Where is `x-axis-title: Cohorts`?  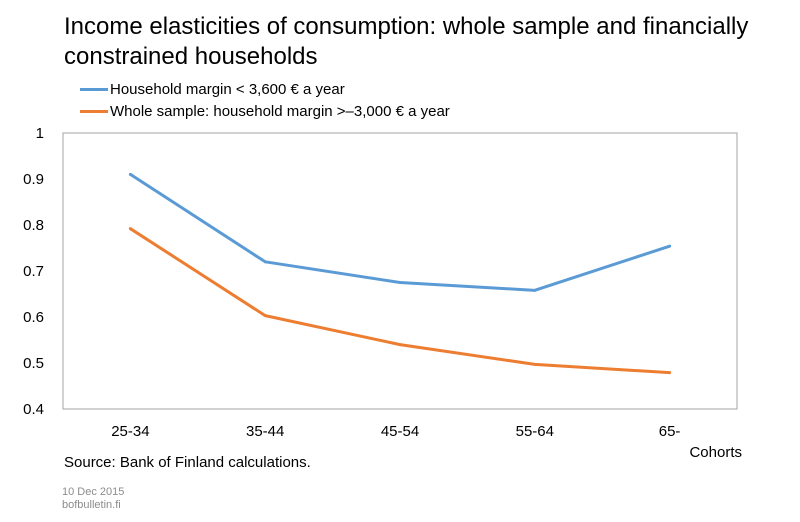
x-axis-title: Cohorts is located at coordinates (715, 452).